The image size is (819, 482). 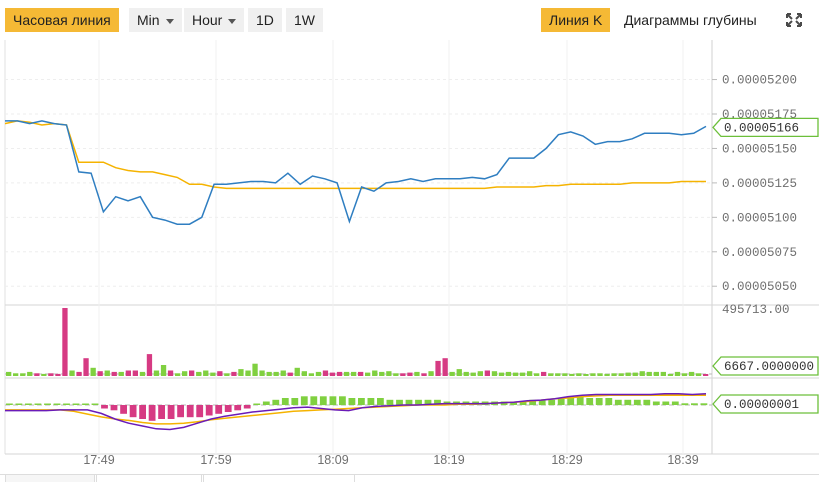 What do you see at coordinates (794, 20) in the screenshot?
I see `expand-icon` at bounding box center [794, 20].